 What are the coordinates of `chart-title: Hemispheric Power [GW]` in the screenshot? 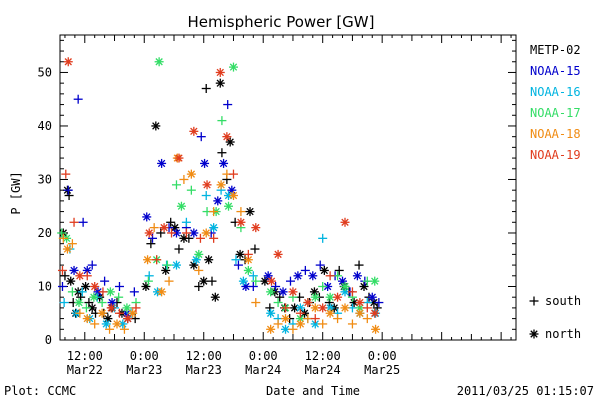 It's located at (281, 22).